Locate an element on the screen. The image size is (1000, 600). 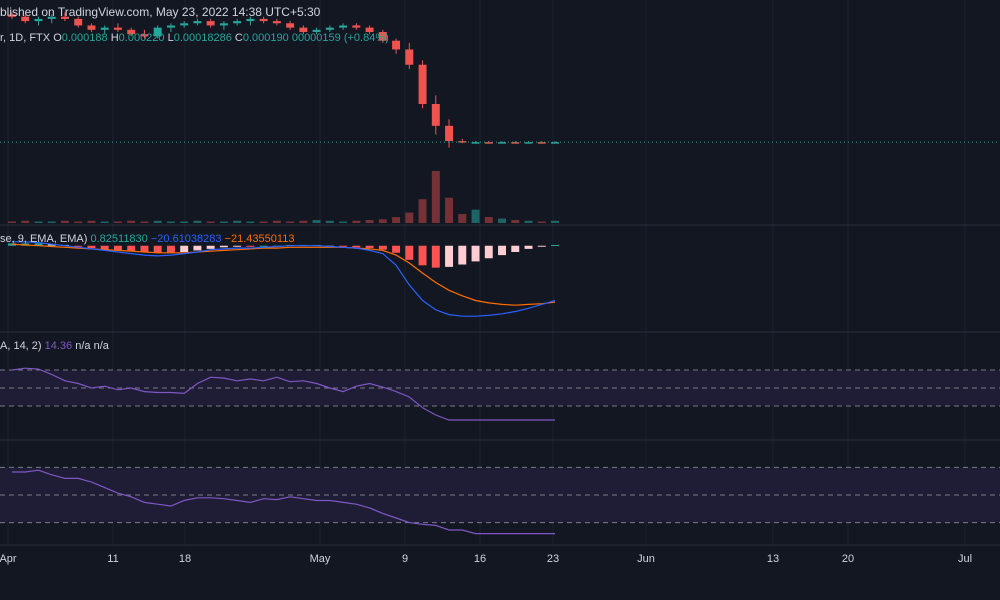
rsi-value: 14.36 is located at coordinates (58, 346).